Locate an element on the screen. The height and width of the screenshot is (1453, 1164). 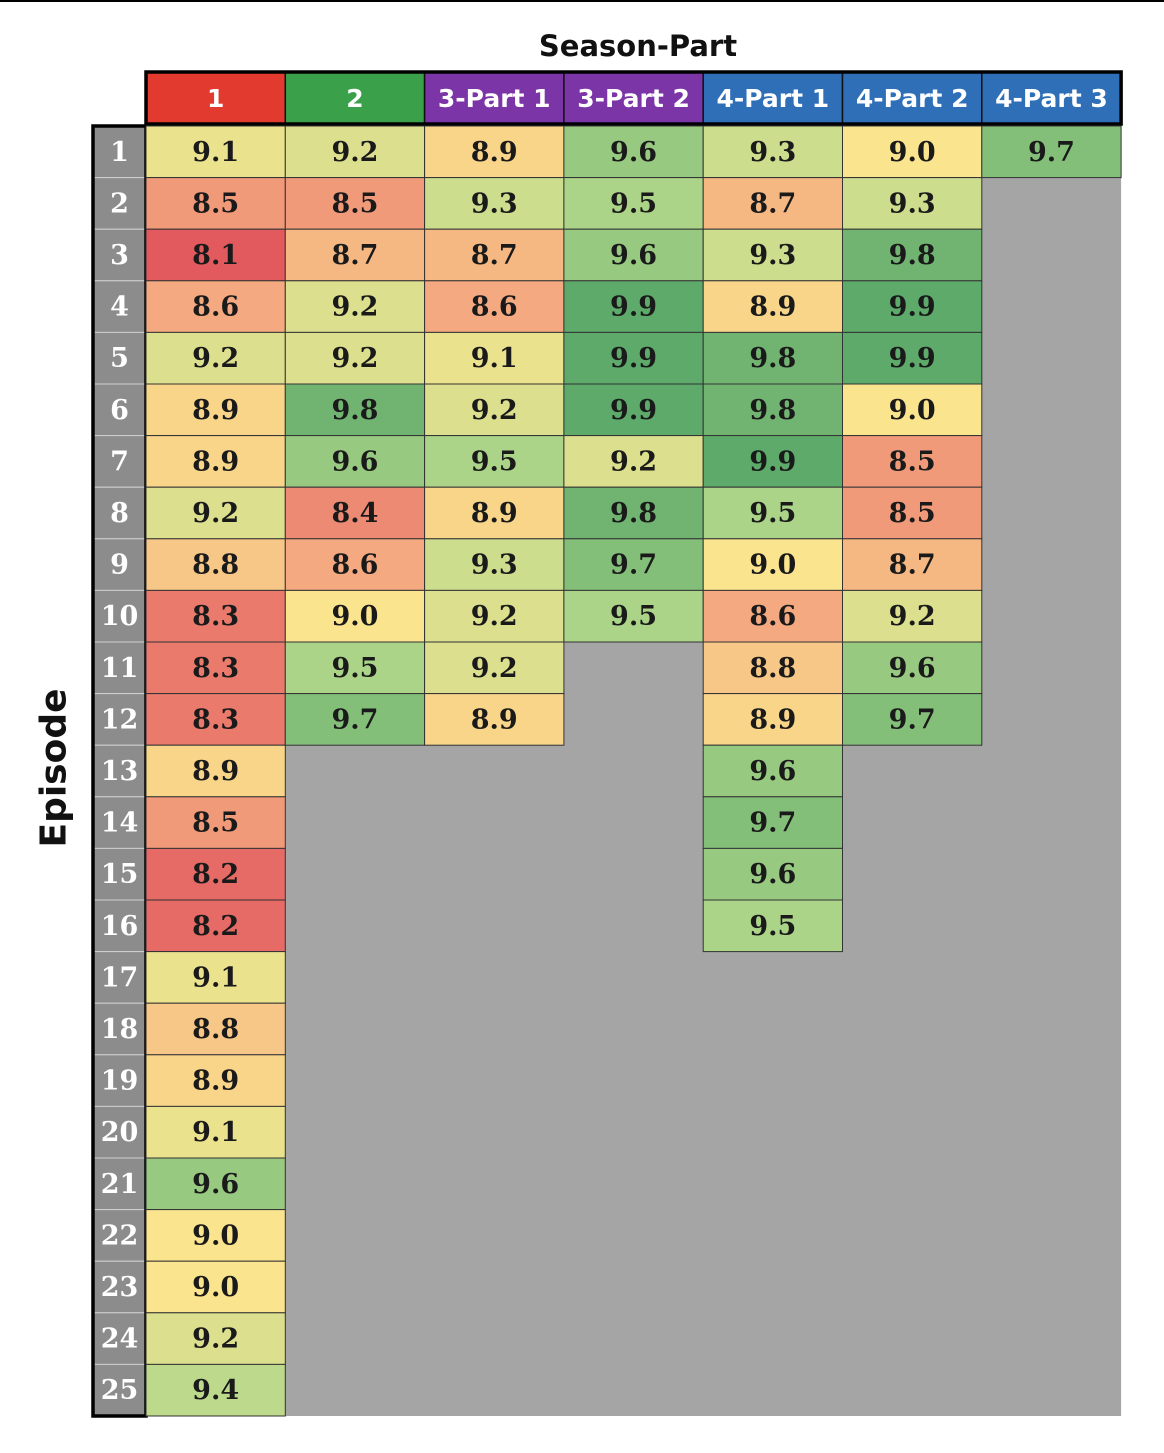
top-rule is located at coordinates (582, 1).